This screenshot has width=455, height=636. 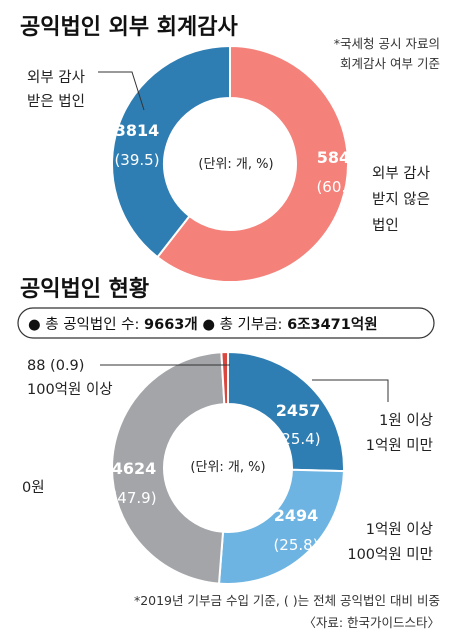 I want to click on chart2-slice1-name-line-2: 1억원 미만, so click(x=399, y=445).